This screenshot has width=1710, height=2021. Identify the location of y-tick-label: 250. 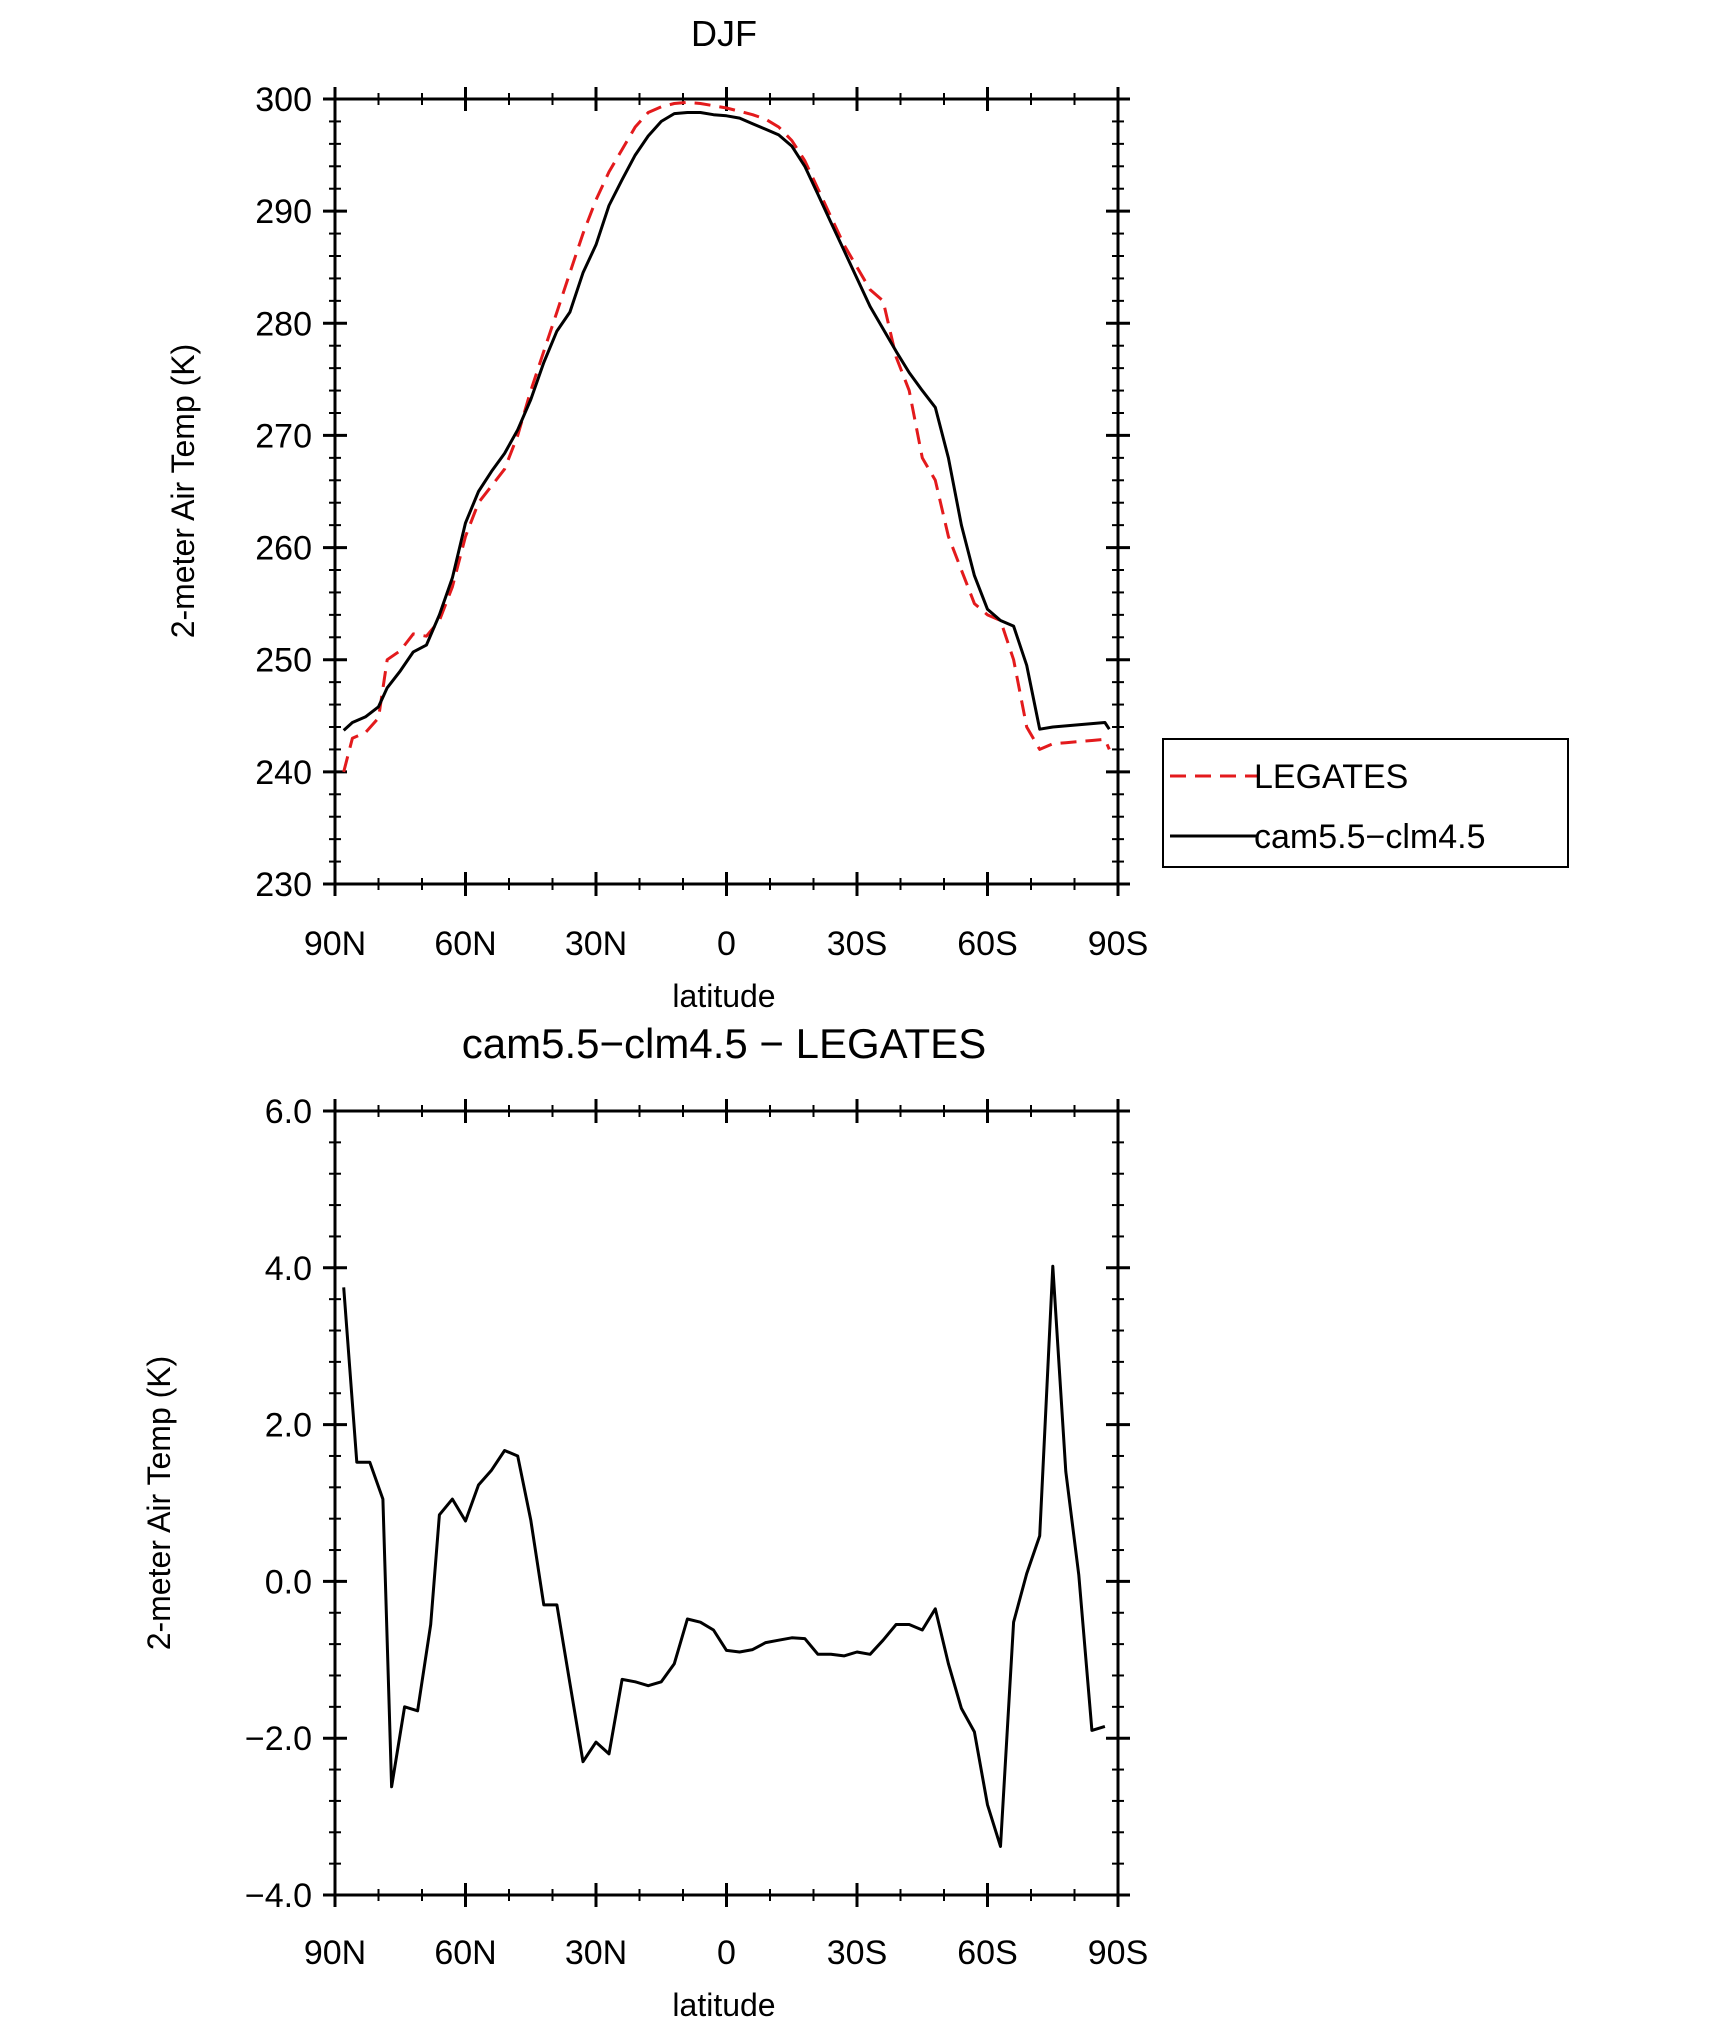
(283, 661).